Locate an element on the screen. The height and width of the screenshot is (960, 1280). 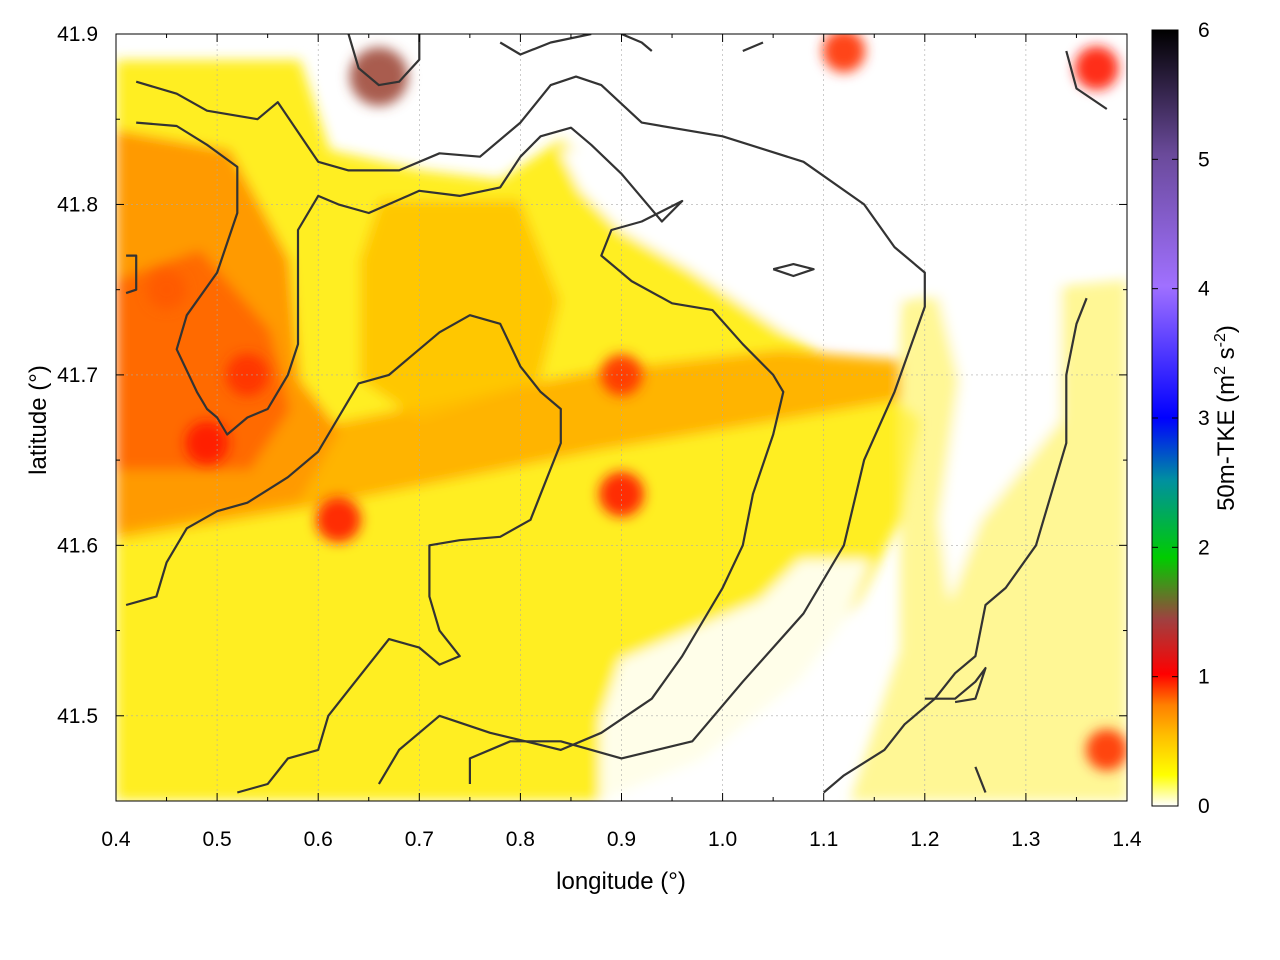
white-patch-center is located at coordinates (735, 245).